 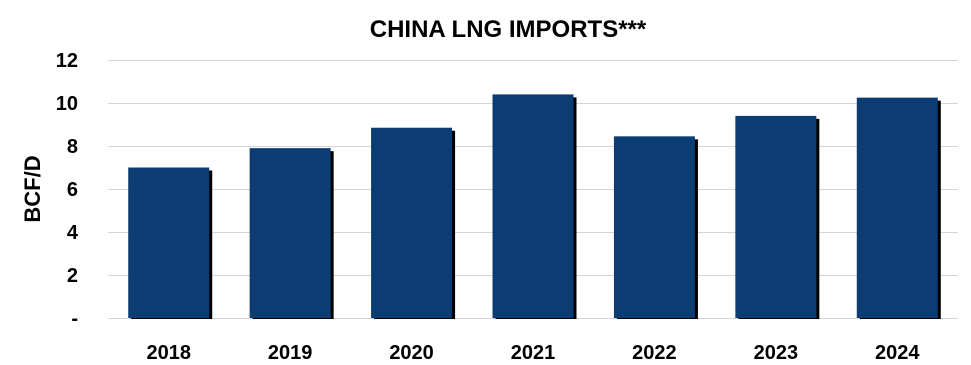 I want to click on chart-title: CHINA LNG IMPORTS***, so click(x=508, y=29).